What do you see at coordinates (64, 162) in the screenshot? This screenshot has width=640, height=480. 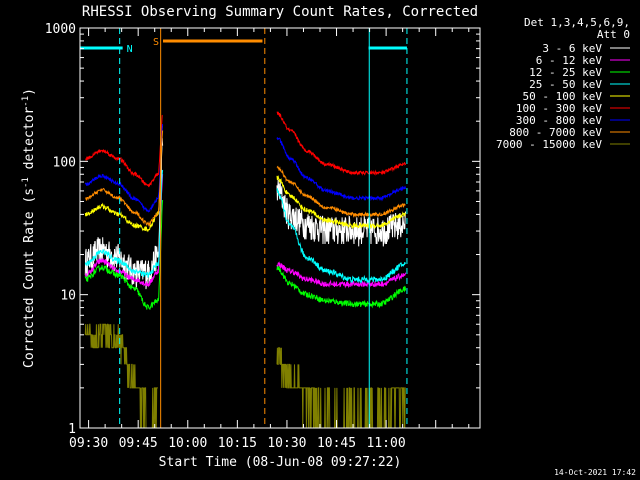 I see `y-tick-label: 100` at bounding box center [64, 162].